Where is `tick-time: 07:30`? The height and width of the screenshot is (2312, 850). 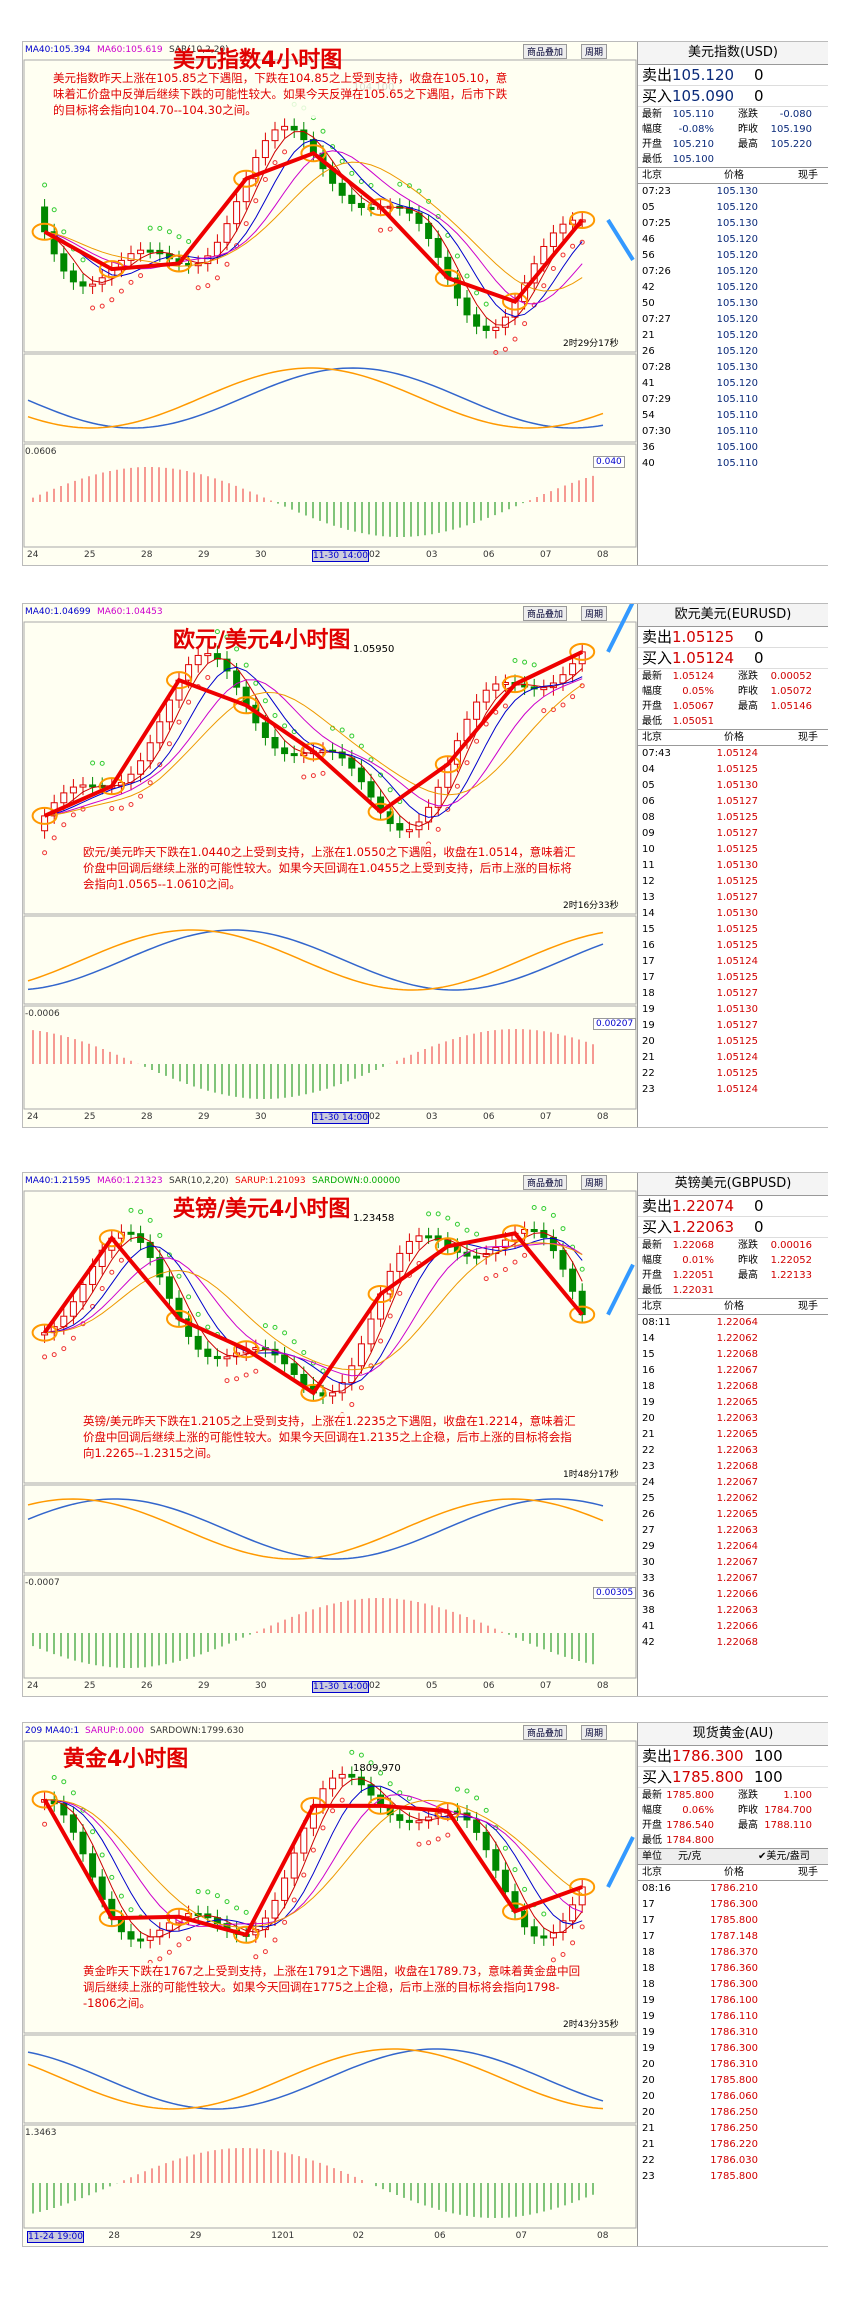
tick-time: 07:30 is located at coordinates (656, 431).